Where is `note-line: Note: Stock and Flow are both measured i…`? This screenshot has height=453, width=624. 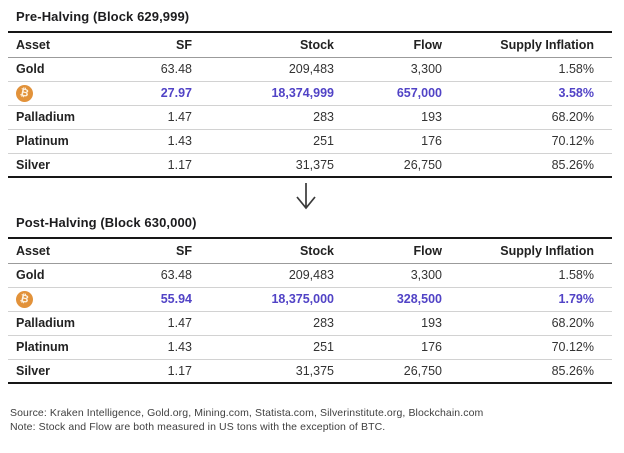
note-line: Note: Stock and Flow are both measured i… is located at coordinates (198, 427).